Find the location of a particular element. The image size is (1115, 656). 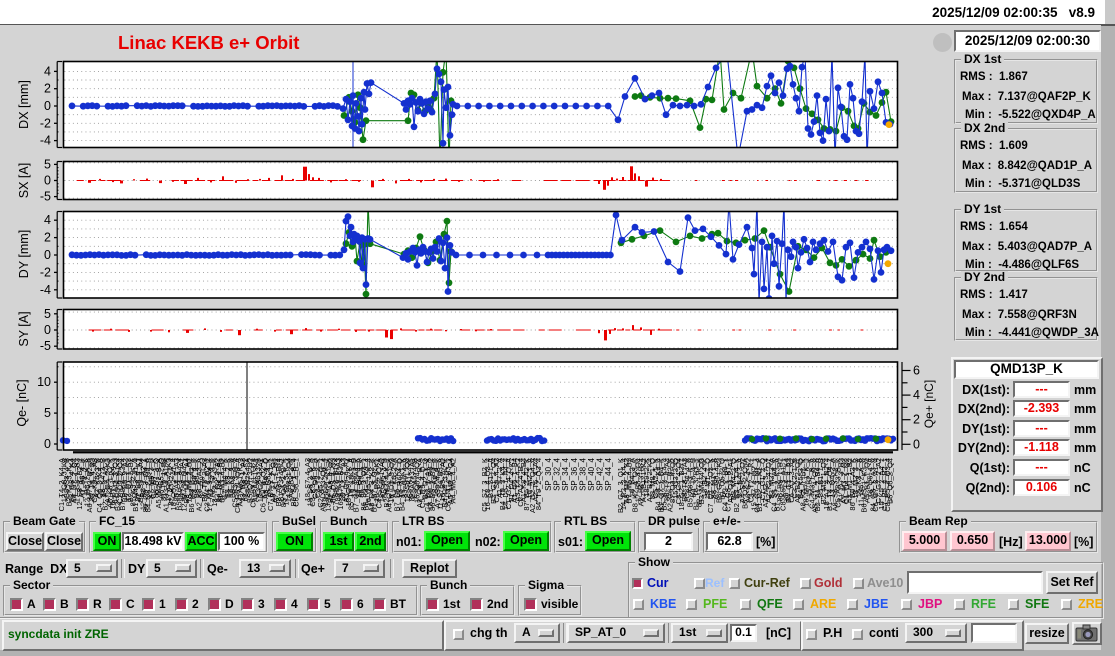

svg-text: A7_G9_4_B_K is located at coordinates (437, 483).